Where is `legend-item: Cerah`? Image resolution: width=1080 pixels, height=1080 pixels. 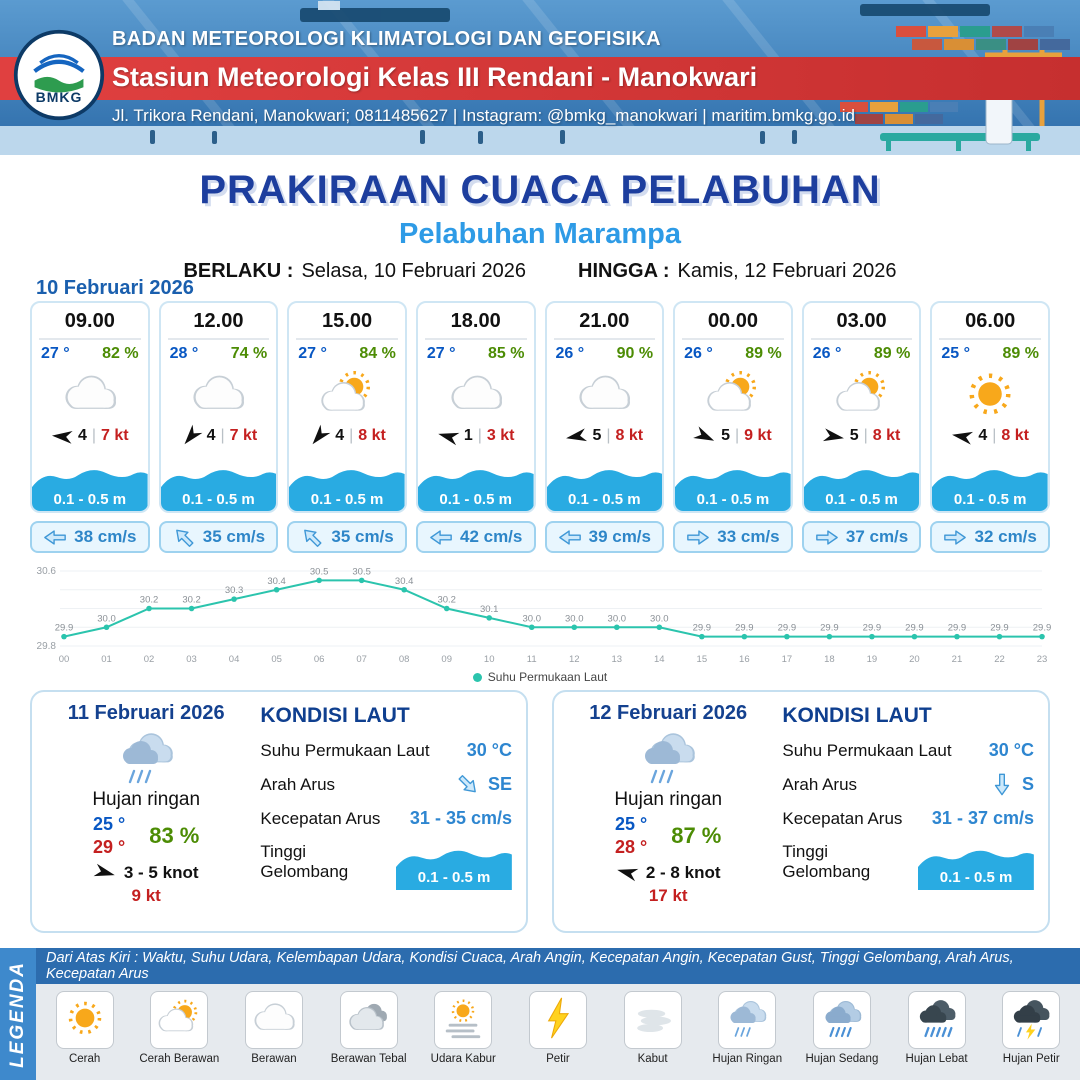 legend-item: Cerah is located at coordinates (85, 1028).